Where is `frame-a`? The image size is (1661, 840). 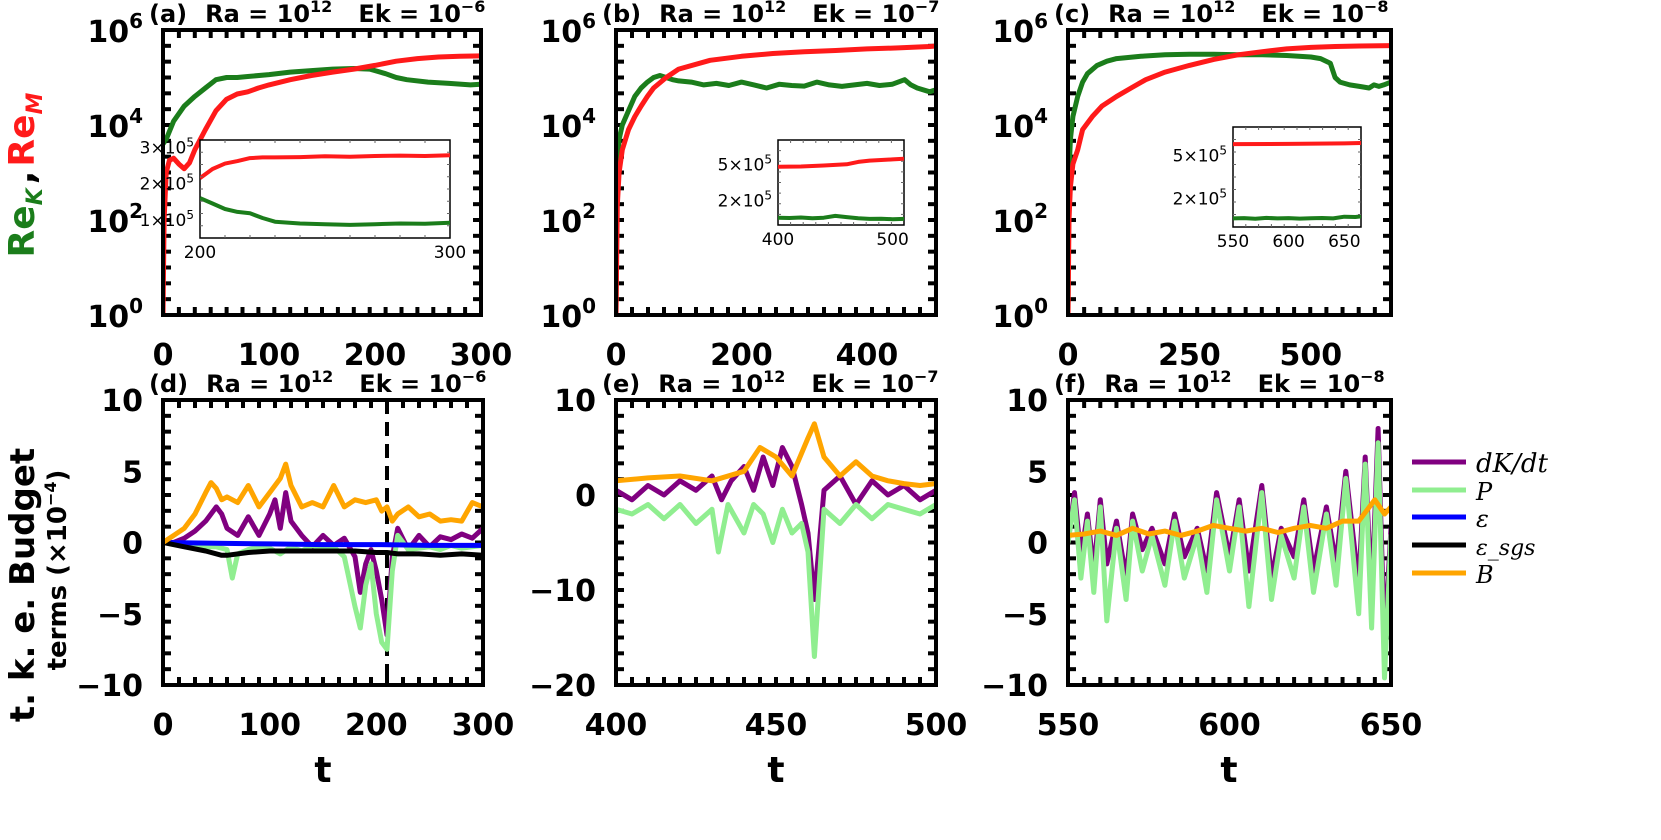 frame-a is located at coordinates (322, 172).